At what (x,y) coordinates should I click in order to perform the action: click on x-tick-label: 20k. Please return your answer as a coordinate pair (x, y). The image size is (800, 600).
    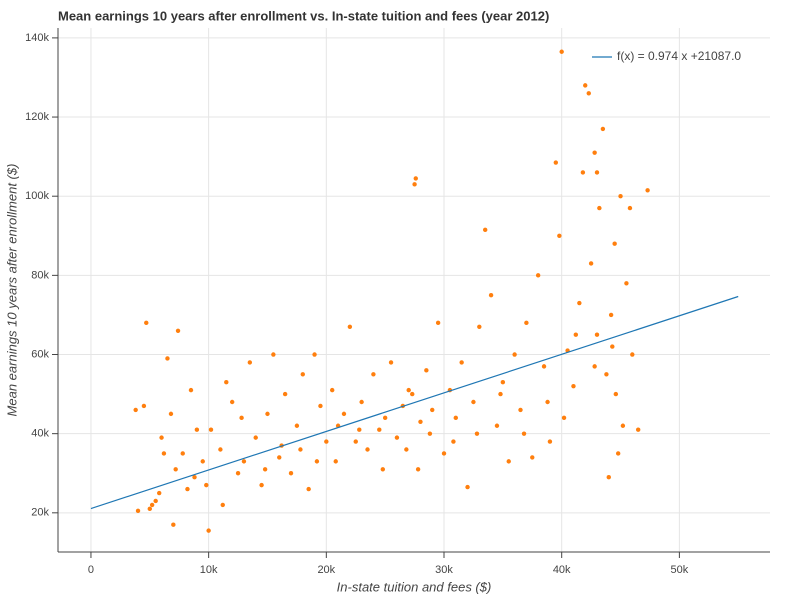
    Looking at the image, I should click on (326, 570).